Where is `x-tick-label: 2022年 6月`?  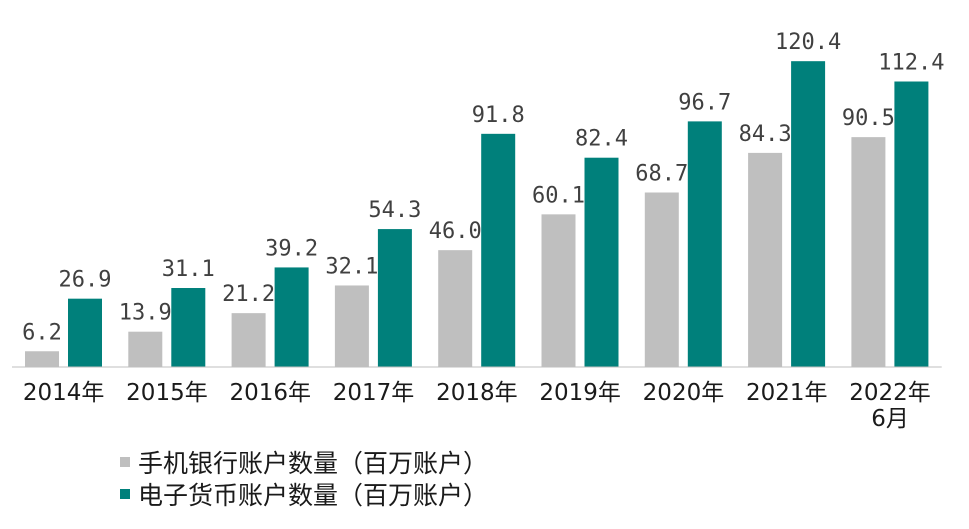
x-tick-label: 2022年 6月 is located at coordinates (890, 406).